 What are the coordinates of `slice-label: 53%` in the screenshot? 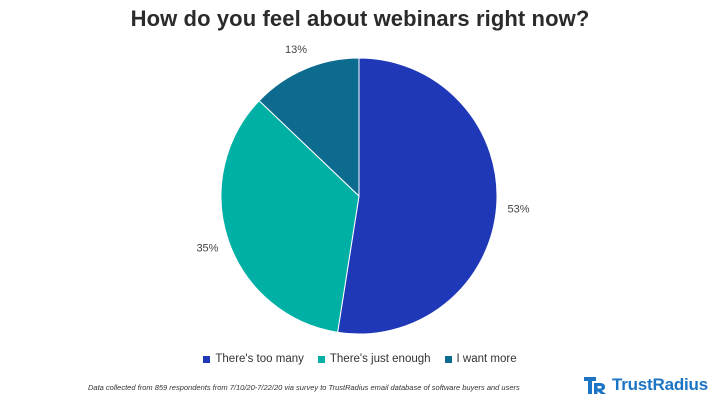 It's located at (519, 209).